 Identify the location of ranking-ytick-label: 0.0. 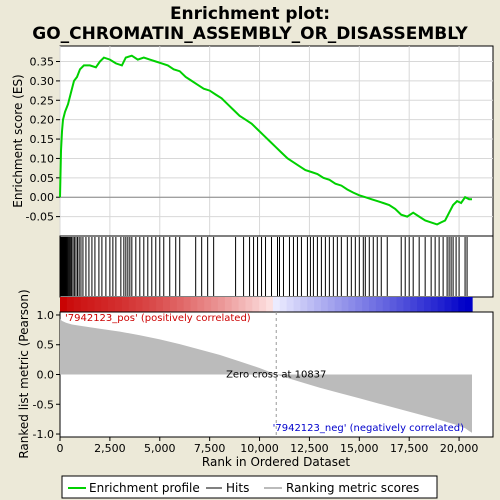
(46, 375).